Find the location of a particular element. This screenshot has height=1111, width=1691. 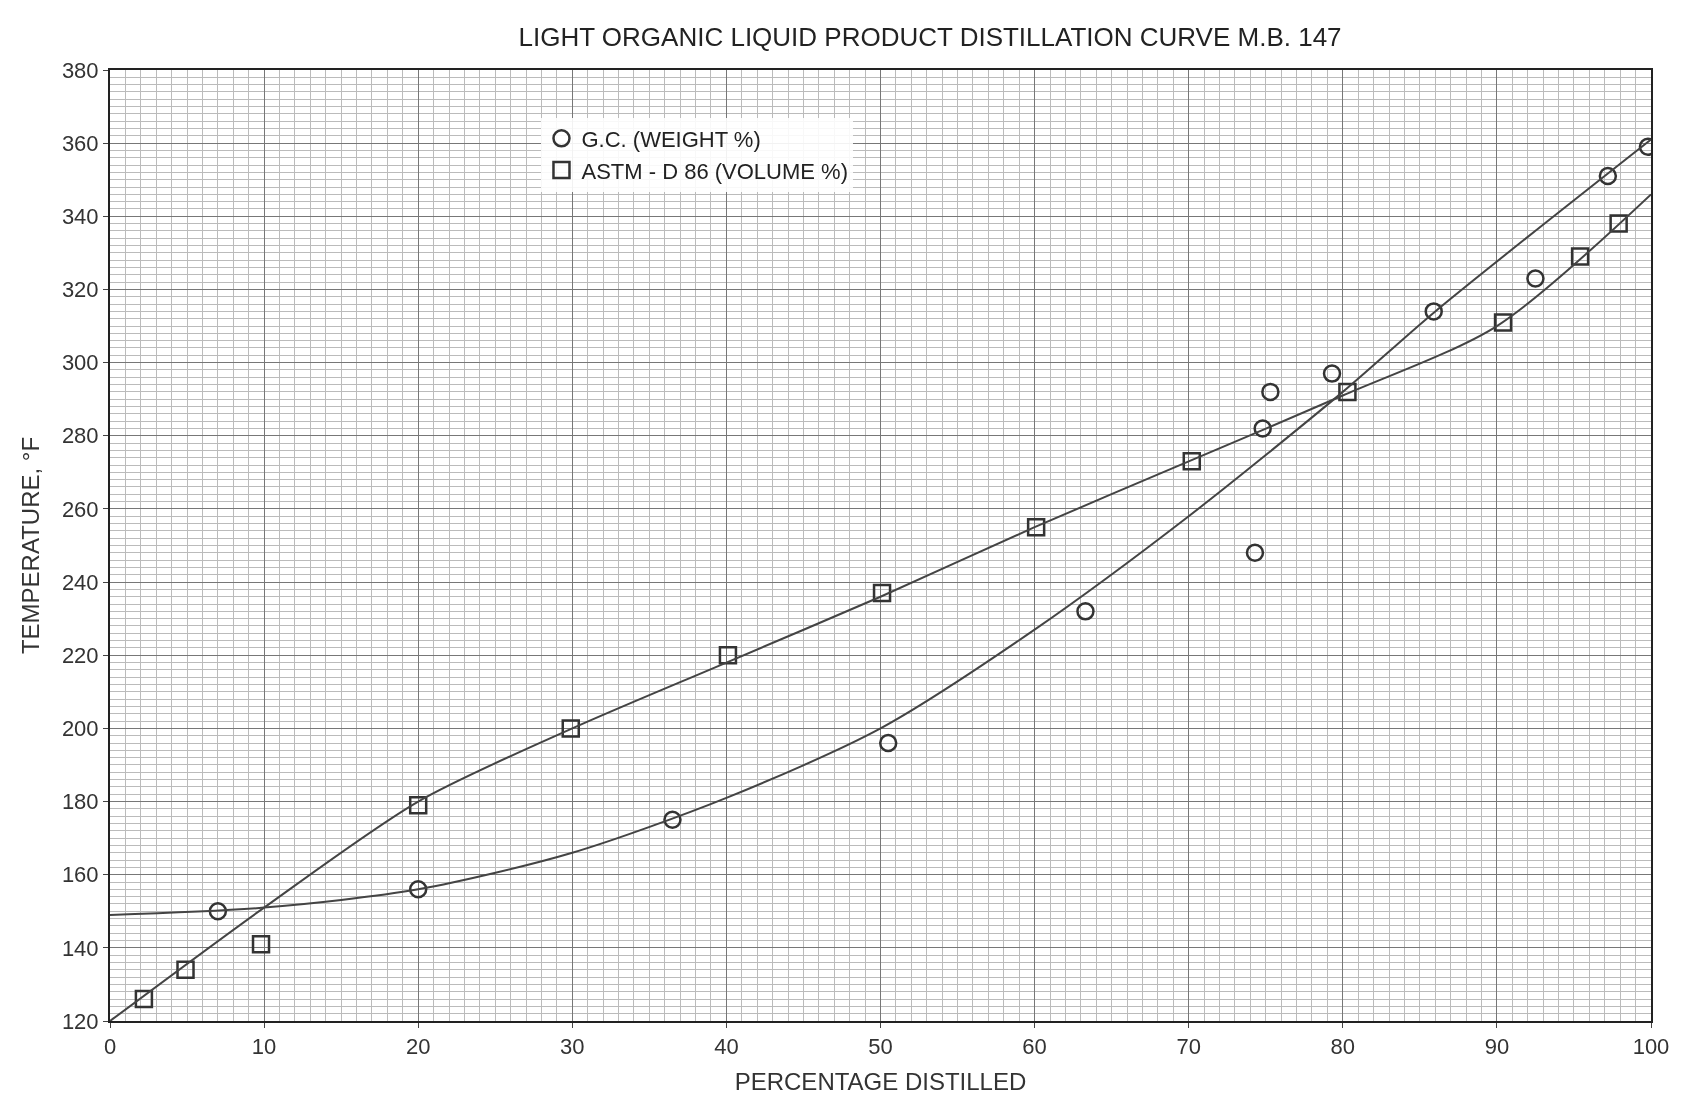

x-tick-label: 70 is located at coordinates (1188, 1047).